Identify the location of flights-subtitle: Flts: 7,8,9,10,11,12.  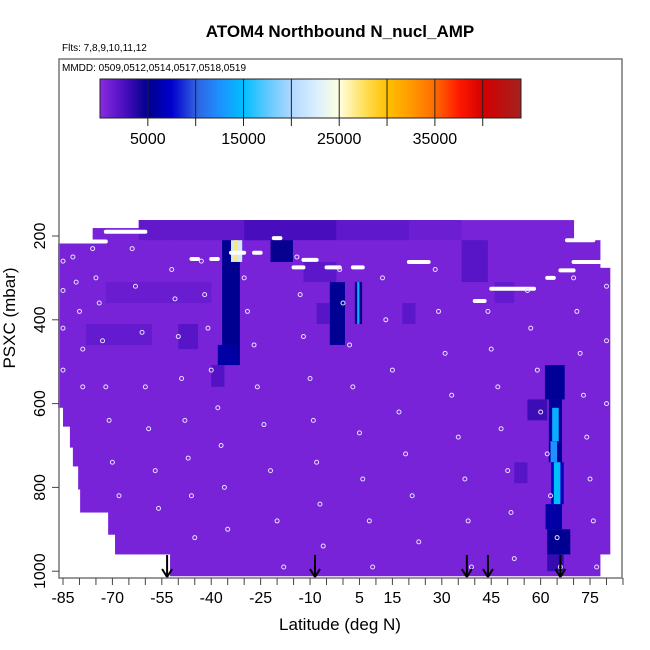
(104, 48).